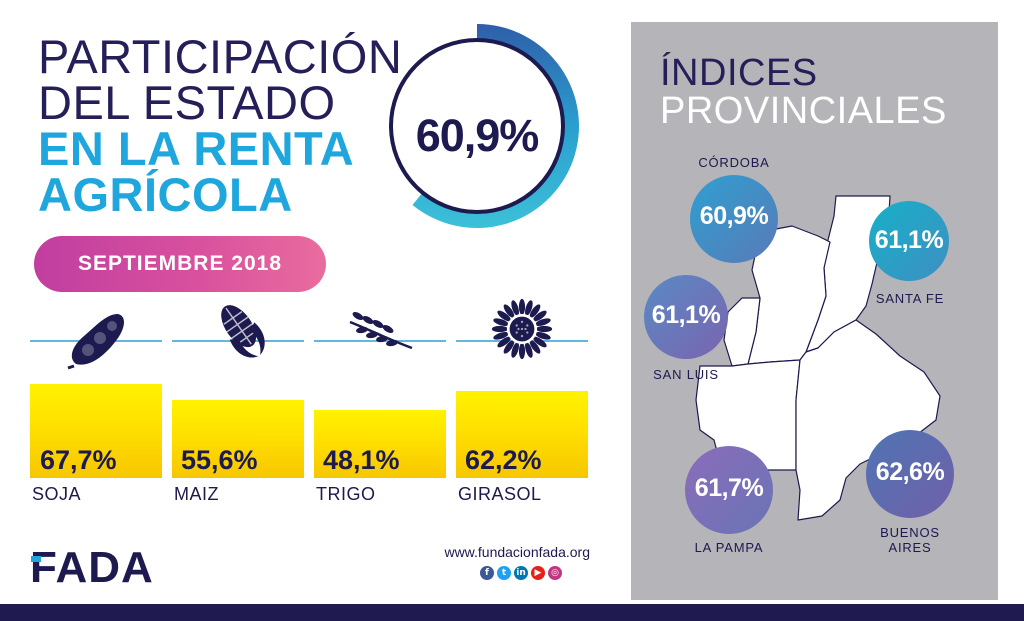  I want to click on social-icons: f t in ▶ ◎, so click(521, 573).